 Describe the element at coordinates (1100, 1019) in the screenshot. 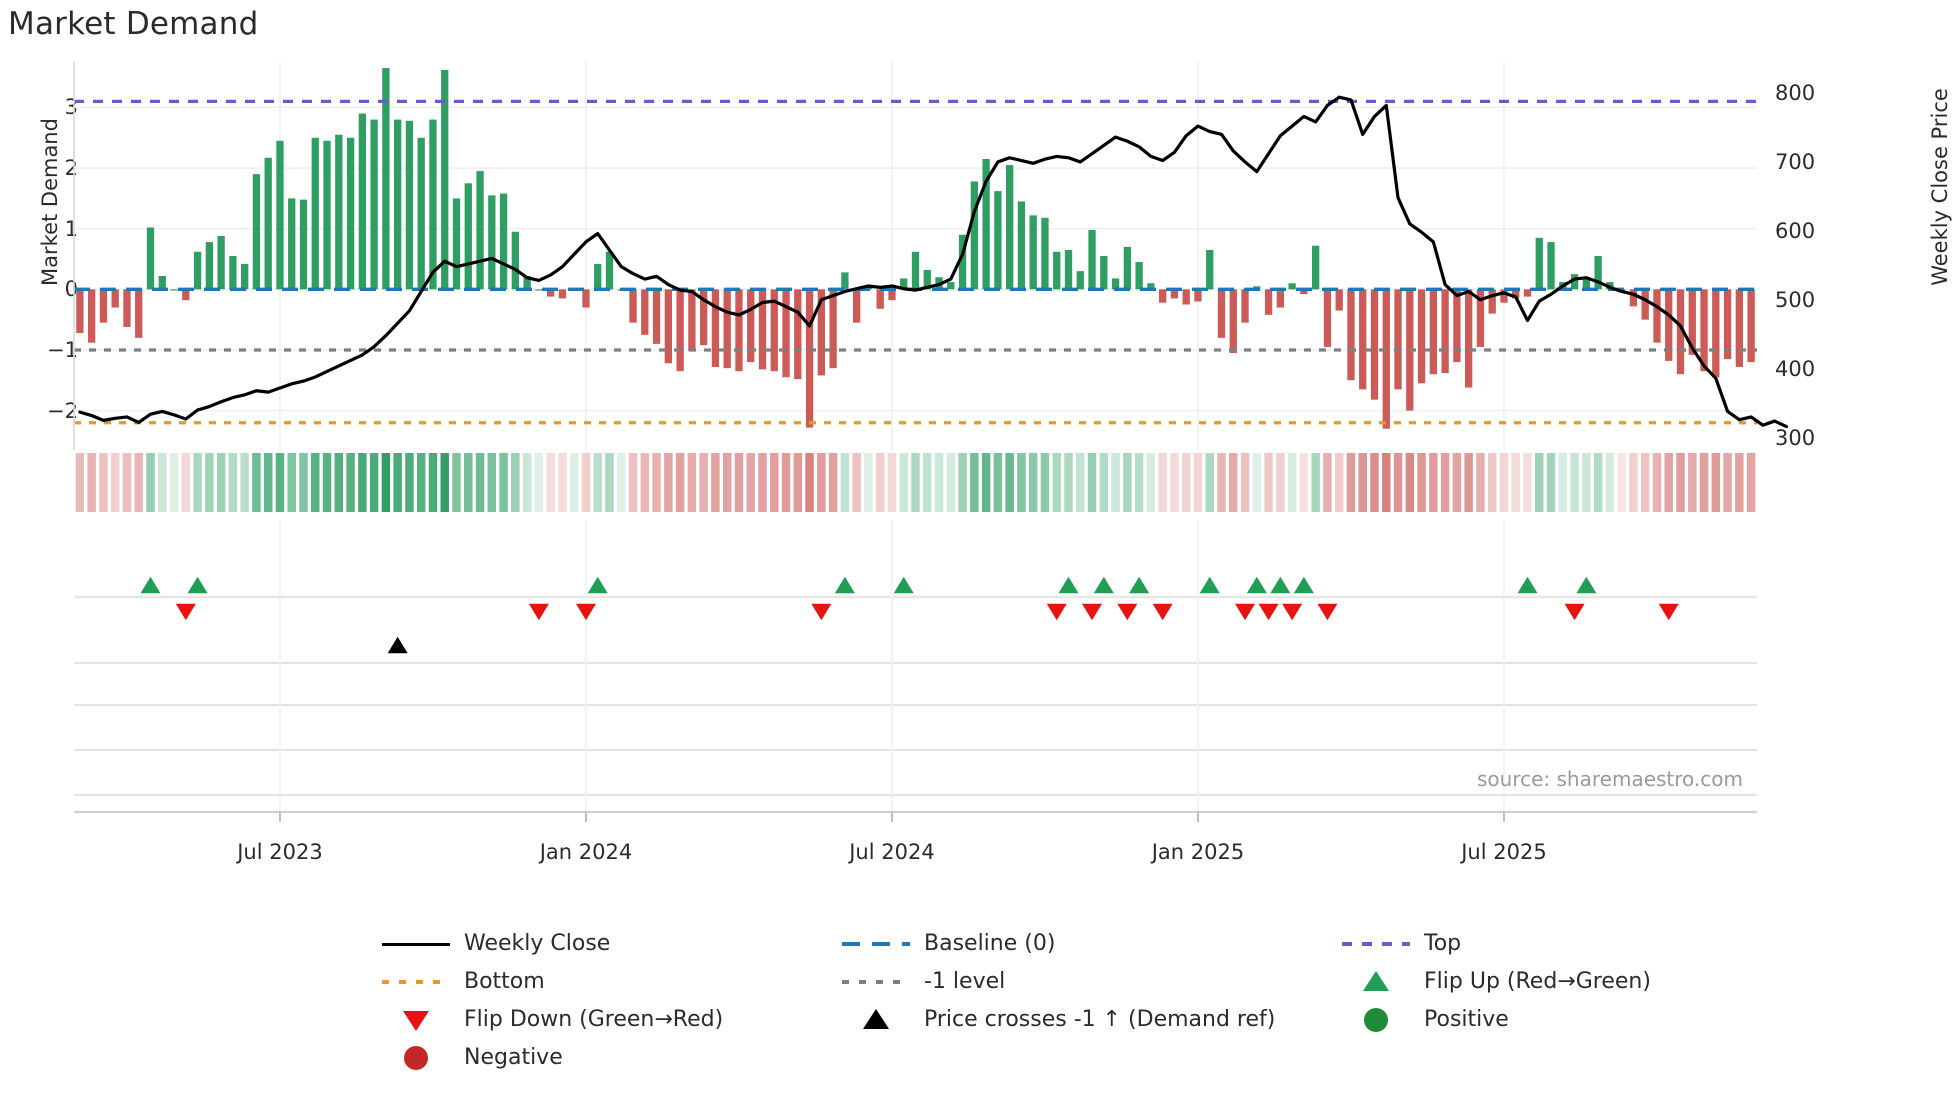

I see `legend-item-label: Price crosses -1 ↑ (Demand ref)` at that location.